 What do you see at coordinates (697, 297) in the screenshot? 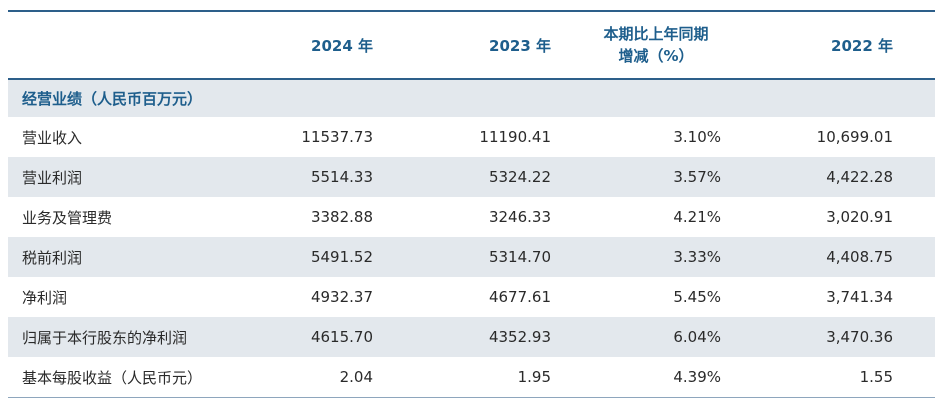
I see `cell-change: 5.45%` at bounding box center [697, 297].